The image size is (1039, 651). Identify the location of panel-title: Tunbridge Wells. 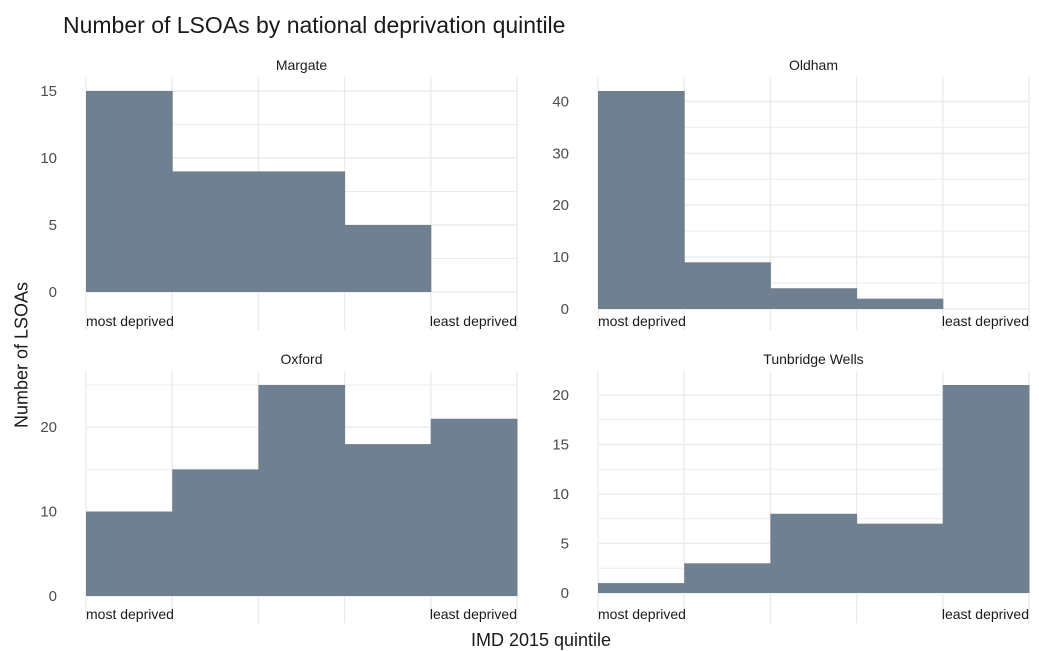
(813, 359).